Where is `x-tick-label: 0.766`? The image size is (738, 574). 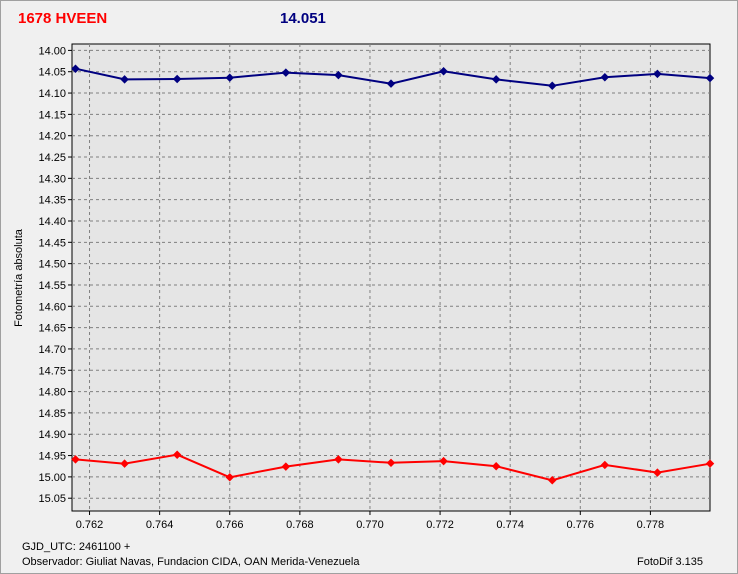
x-tick-label: 0.766 is located at coordinates (230, 525).